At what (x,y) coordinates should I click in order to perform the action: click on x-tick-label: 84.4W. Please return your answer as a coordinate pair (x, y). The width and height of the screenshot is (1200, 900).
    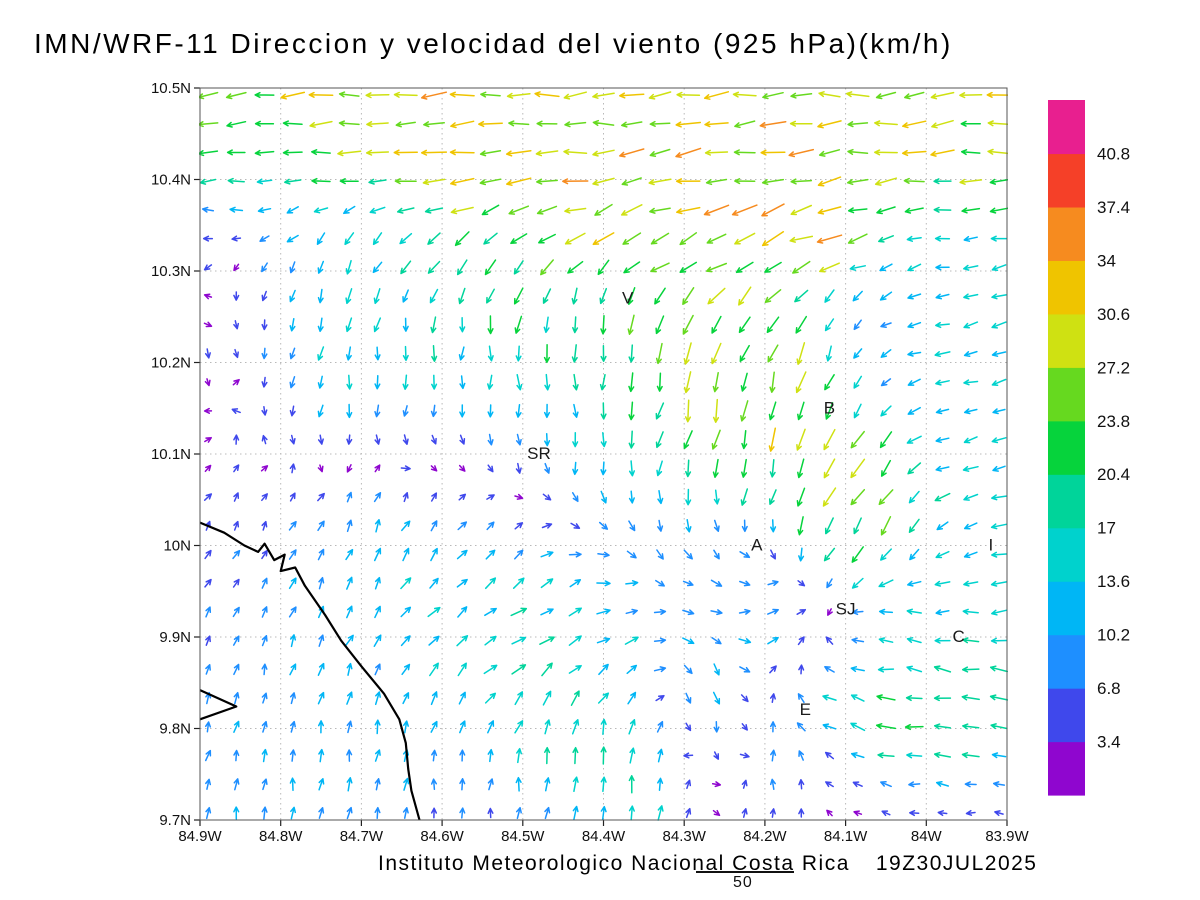
    Looking at the image, I should click on (604, 836).